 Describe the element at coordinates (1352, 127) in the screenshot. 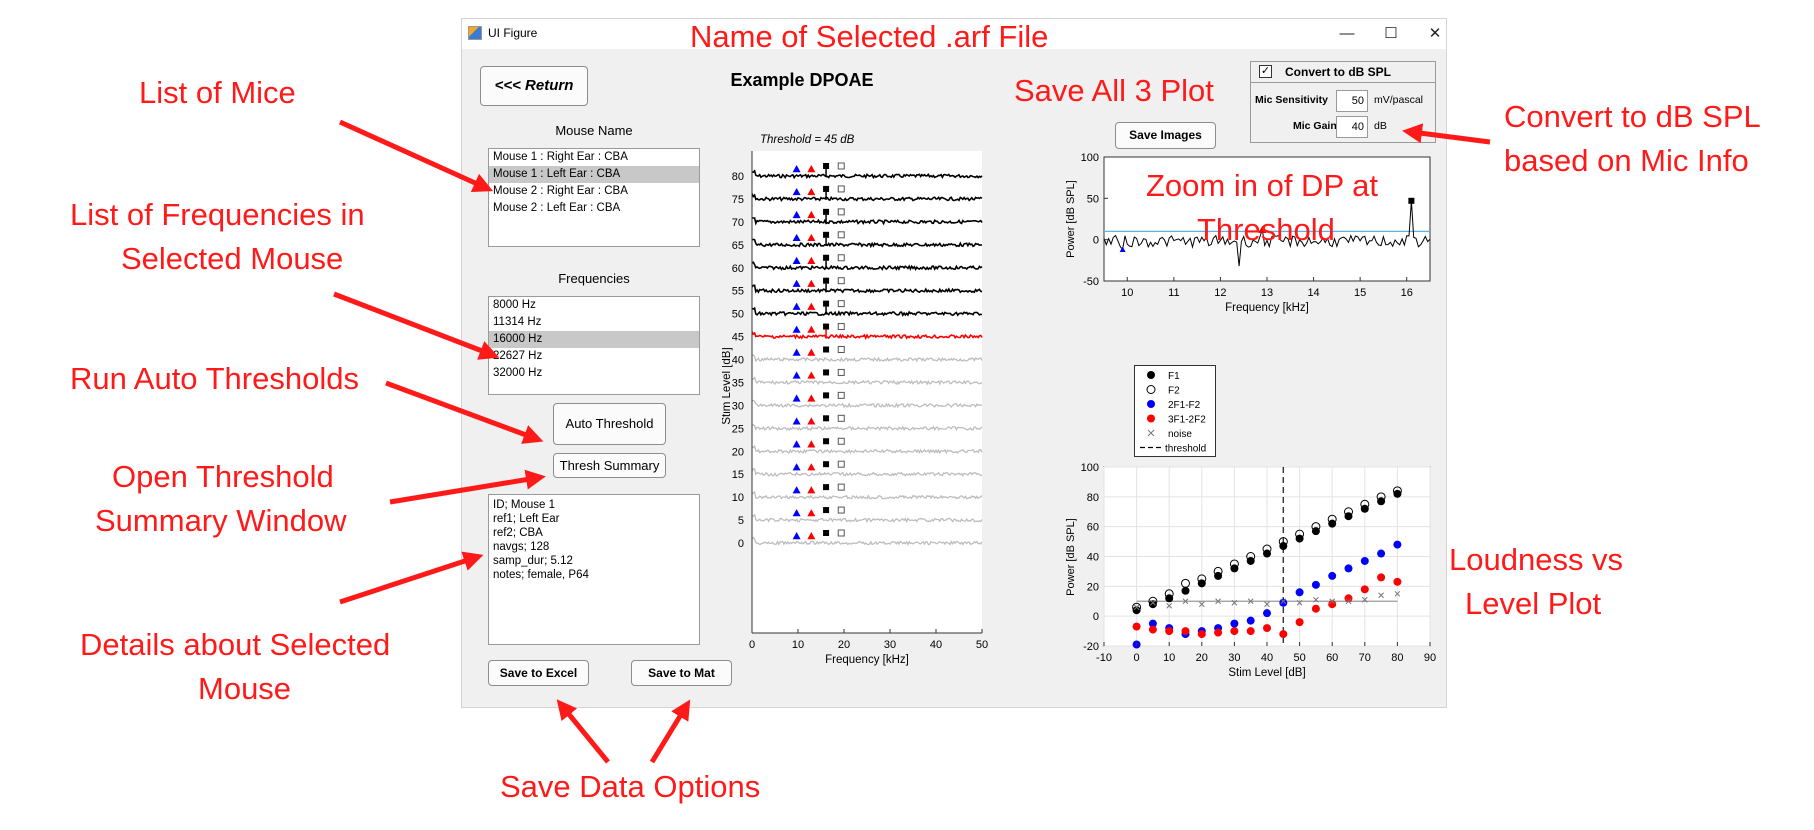

I see `mic-gain-field: 40` at that location.